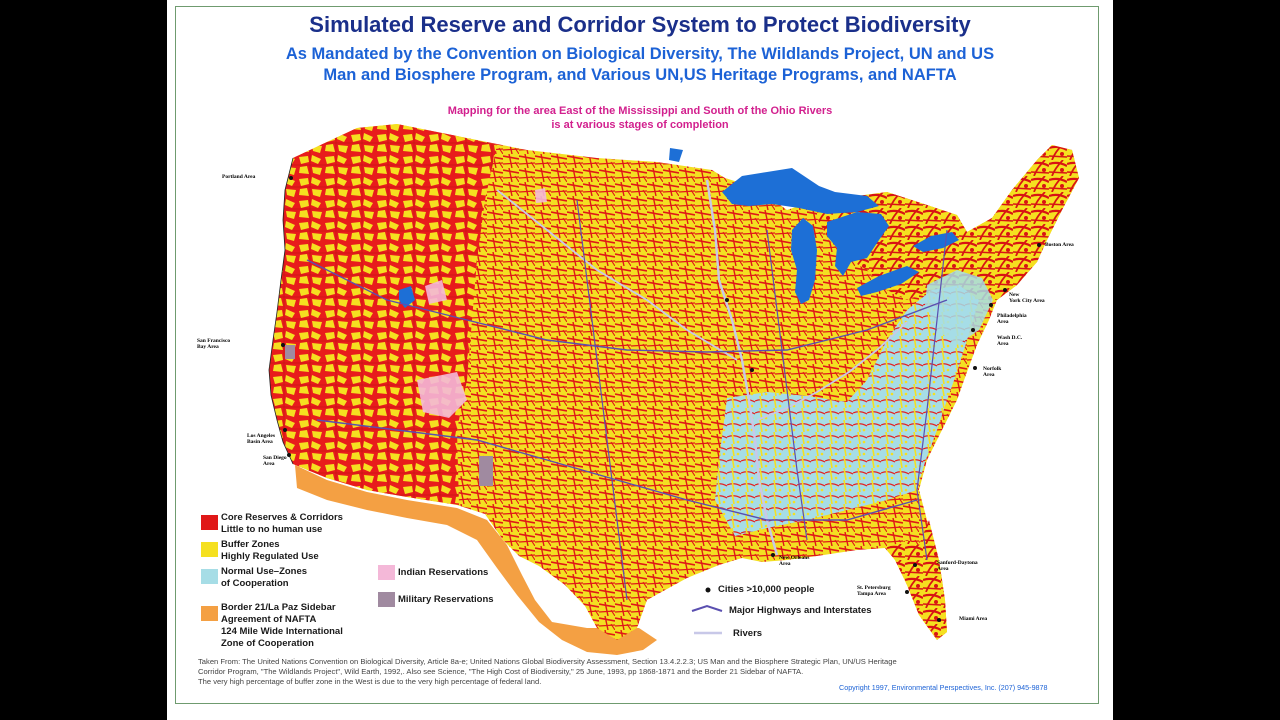 The width and height of the screenshot is (1280, 720). Describe the element at coordinates (742, 367) in the screenshot. I see `mississippi-river` at that location.